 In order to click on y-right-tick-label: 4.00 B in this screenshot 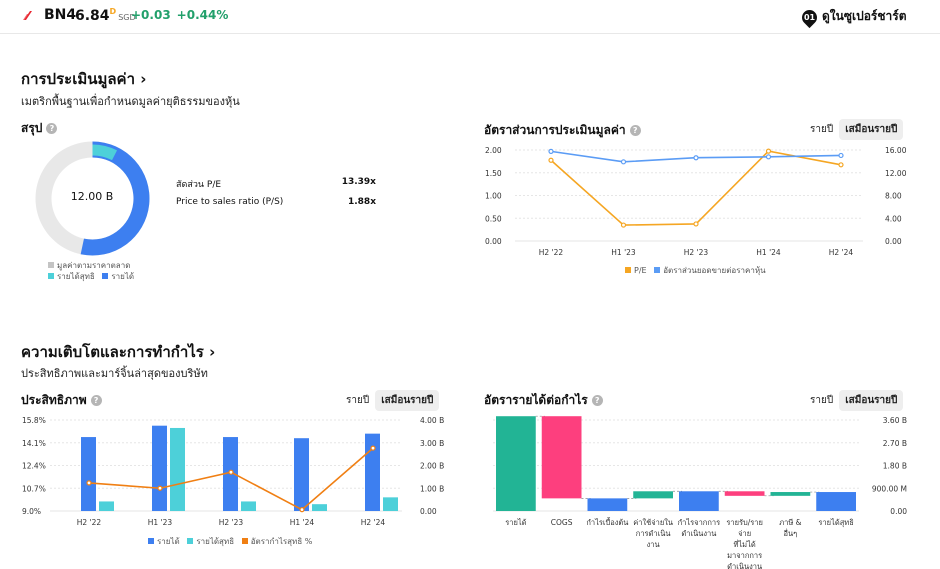, I will do `click(432, 420)`.